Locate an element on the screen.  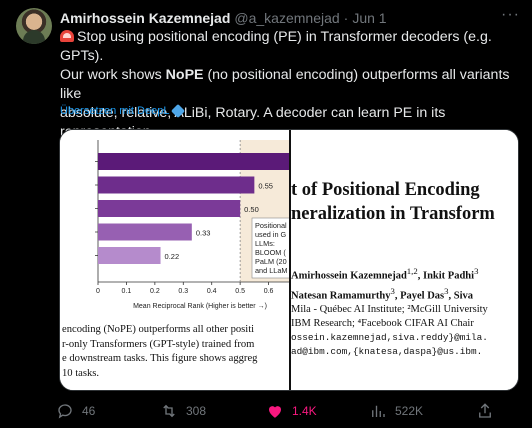
authors-line: Amirhossein Kazemnejad1,2, Inkit Padhi3 is located at coordinates (389, 274).